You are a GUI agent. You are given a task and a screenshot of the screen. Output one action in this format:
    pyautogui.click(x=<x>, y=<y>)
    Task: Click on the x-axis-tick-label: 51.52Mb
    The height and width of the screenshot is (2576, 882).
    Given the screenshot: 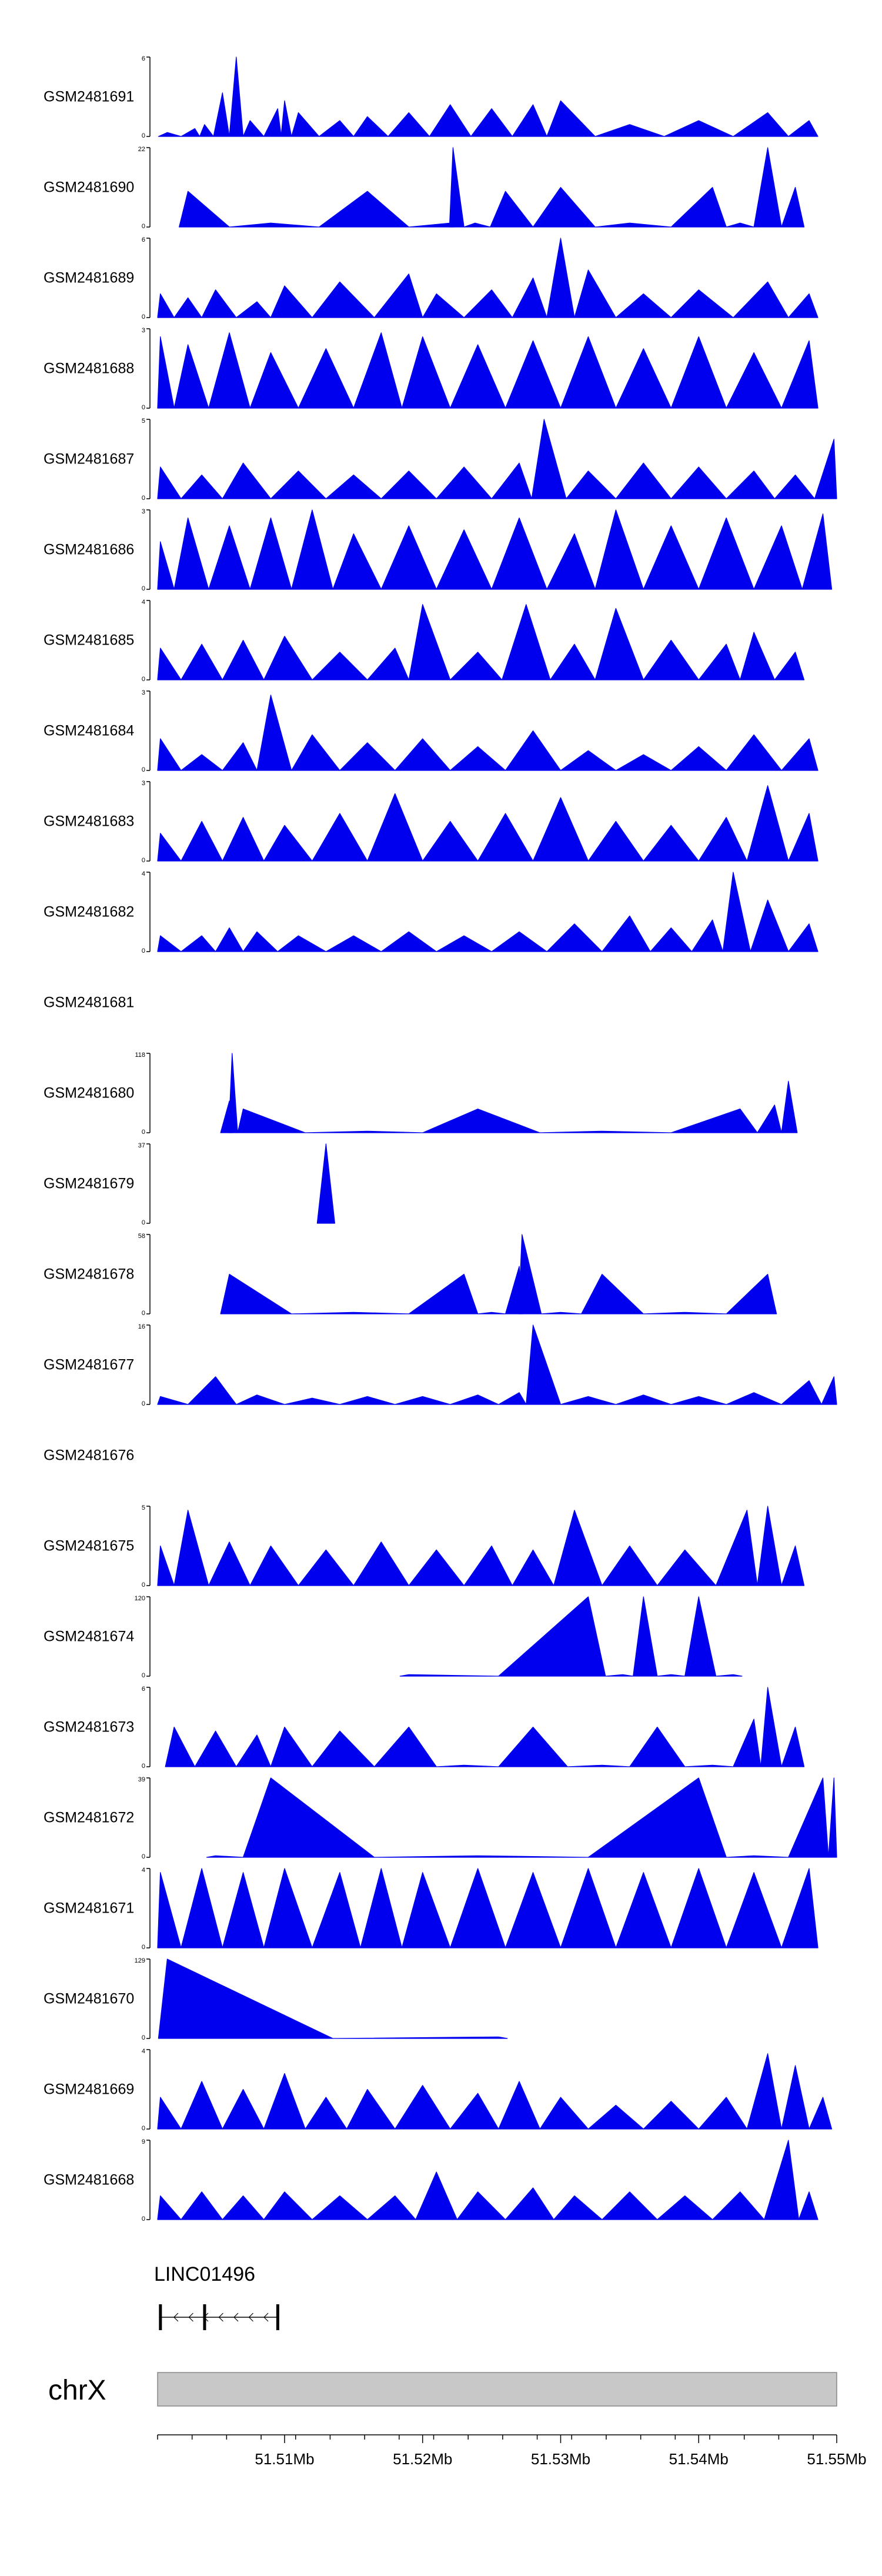 What is the action you would take?
    pyautogui.click(x=422, y=2459)
    